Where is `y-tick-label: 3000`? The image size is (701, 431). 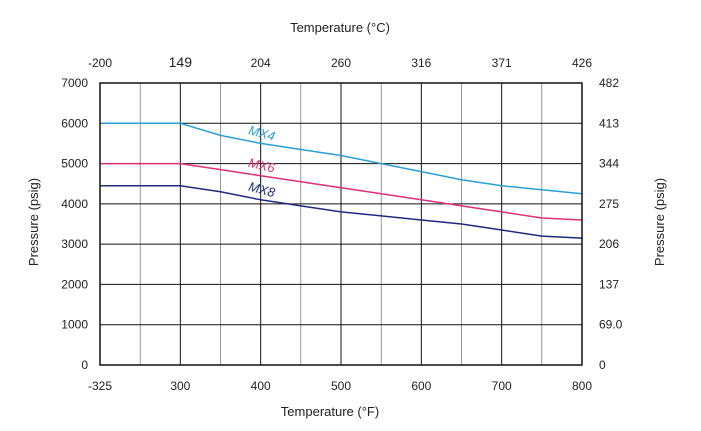 y-tick-label: 3000 is located at coordinates (74, 244).